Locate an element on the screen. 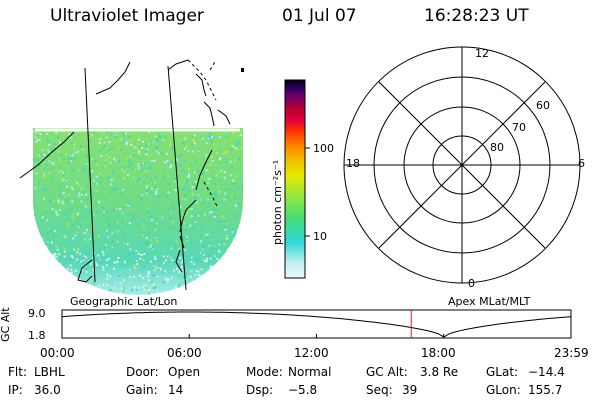 The height and width of the screenshot is (400, 600). timeline-plot is located at coordinates (316, 324).